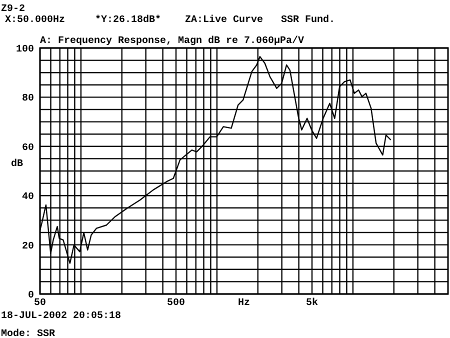  What do you see at coordinates (312, 303) in the screenshot?
I see `x-tick-label: 5k` at bounding box center [312, 303].